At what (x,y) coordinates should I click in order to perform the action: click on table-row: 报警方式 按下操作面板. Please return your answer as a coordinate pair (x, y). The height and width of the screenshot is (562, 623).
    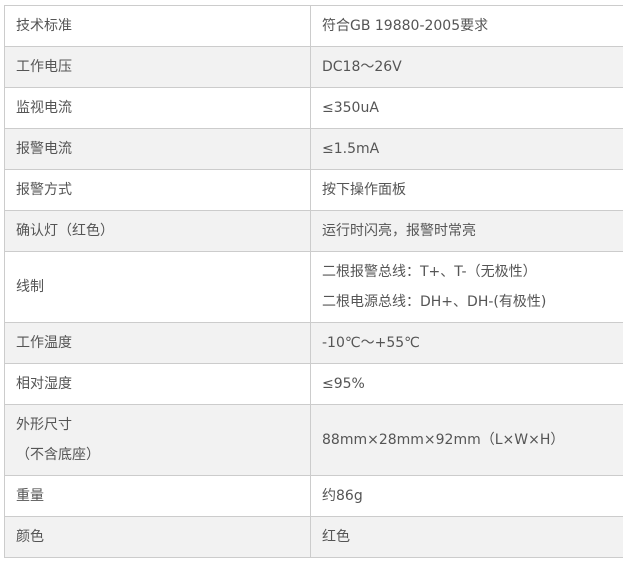
    Looking at the image, I should click on (313, 190).